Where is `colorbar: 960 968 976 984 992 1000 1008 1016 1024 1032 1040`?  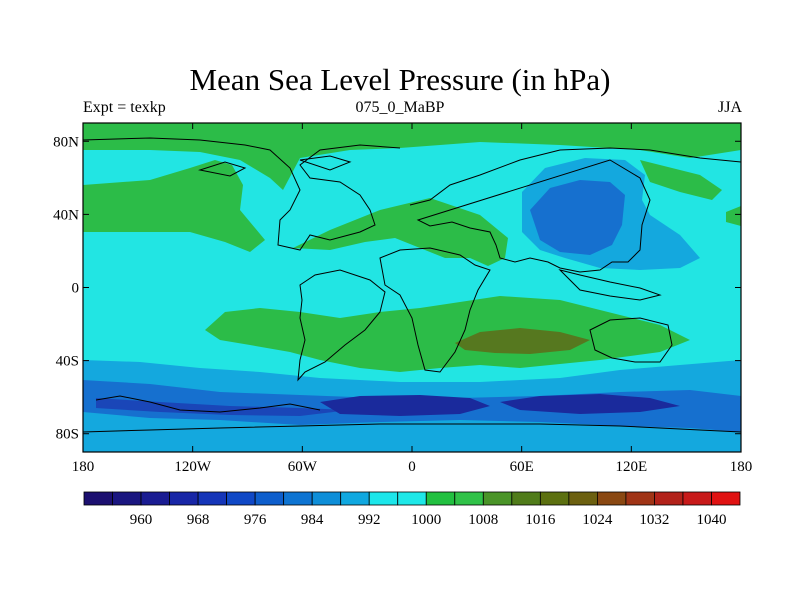
colorbar: 960 968 976 984 992 1000 1008 1016 1024 1032 1040 is located at coordinates (412, 509).